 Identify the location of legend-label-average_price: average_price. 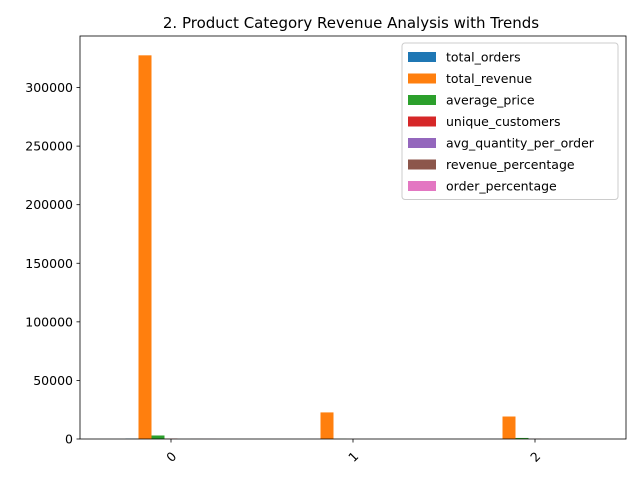
(490, 100).